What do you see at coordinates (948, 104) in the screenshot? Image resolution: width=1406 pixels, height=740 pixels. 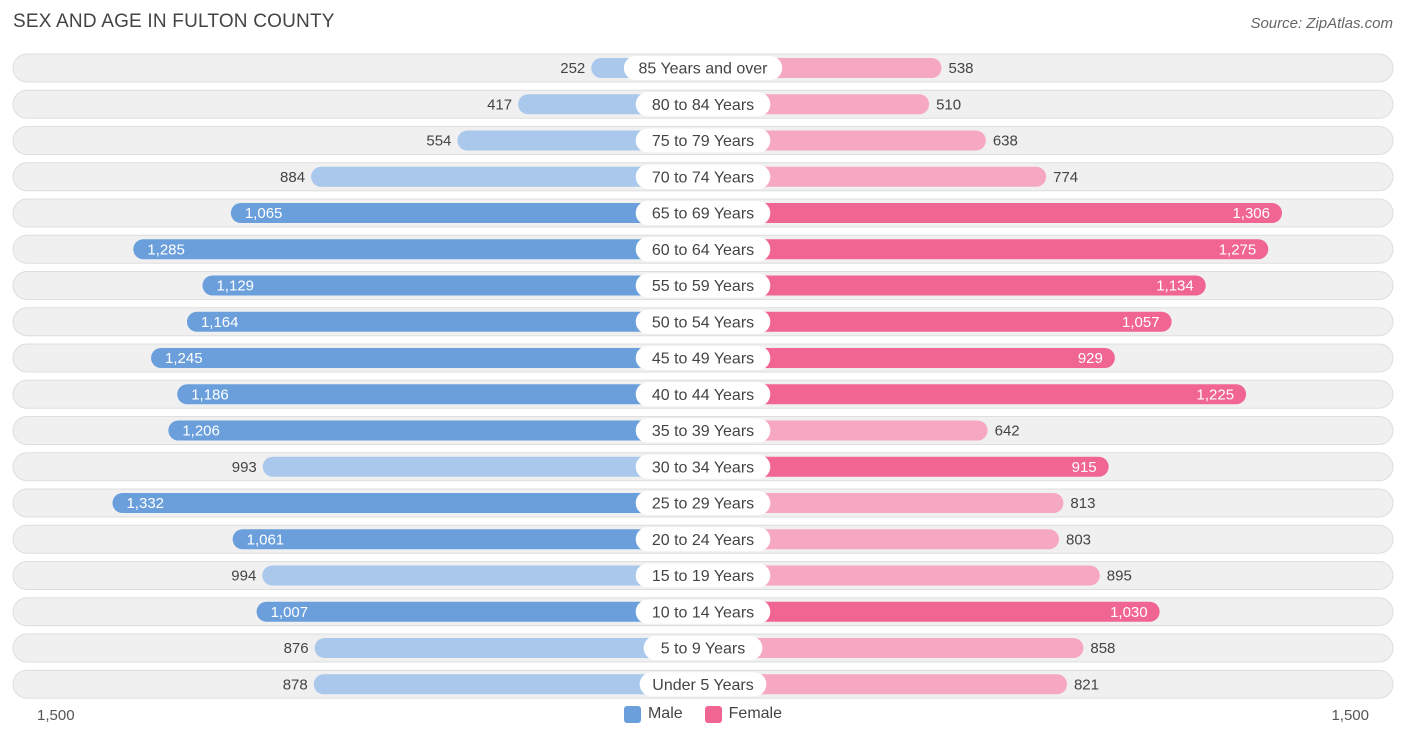 I see `female-value-label: 510` at bounding box center [948, 104].